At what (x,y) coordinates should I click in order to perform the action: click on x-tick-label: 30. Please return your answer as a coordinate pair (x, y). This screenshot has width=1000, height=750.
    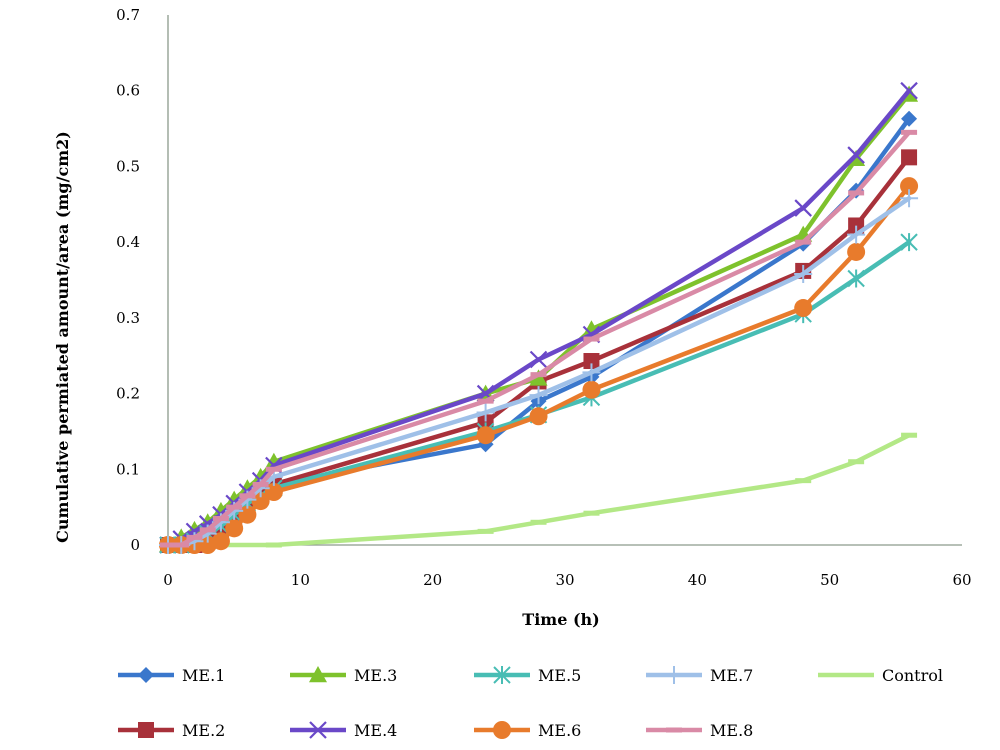
    Looking at the image, I should click on (564, 580).